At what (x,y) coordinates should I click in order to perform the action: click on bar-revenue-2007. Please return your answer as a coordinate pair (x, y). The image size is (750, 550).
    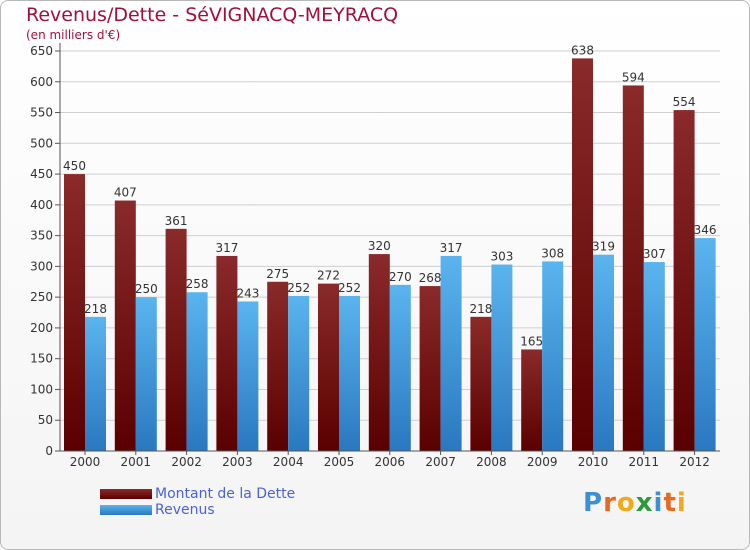
    Looking at the image, I should click on (451, 353).